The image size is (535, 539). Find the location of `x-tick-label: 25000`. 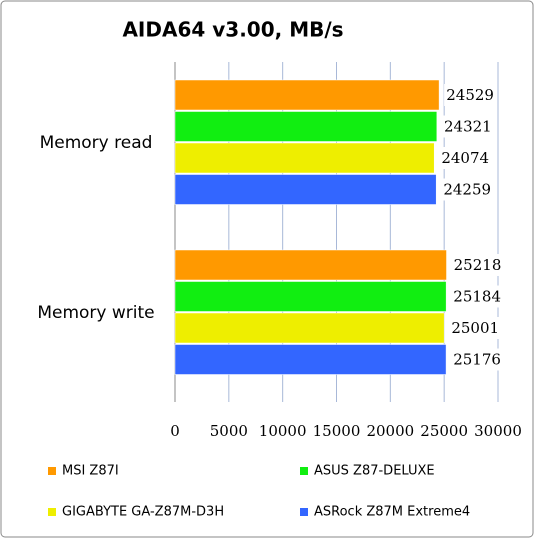

x-tick-label: 25000 is located at coordinates (444, 431).